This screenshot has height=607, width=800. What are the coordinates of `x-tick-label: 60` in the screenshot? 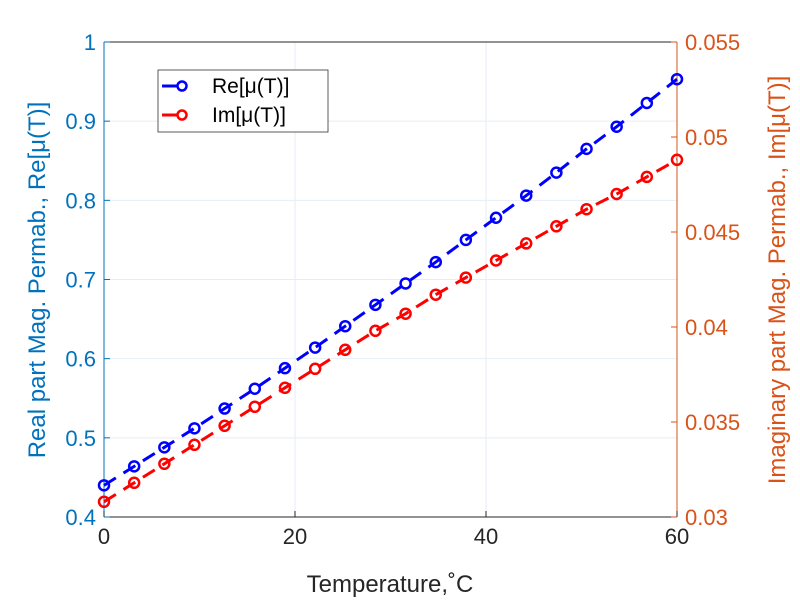 It's located at (677, 536).